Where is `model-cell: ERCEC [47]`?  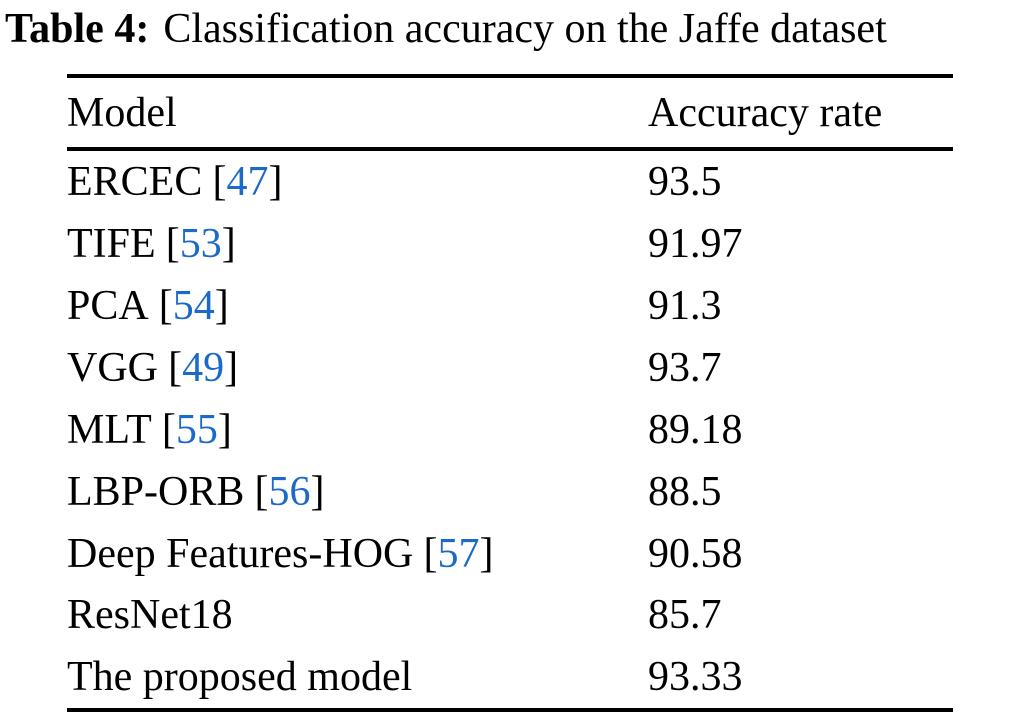
model-cell: ERCEC [47] is located at coordinates (357, 182).